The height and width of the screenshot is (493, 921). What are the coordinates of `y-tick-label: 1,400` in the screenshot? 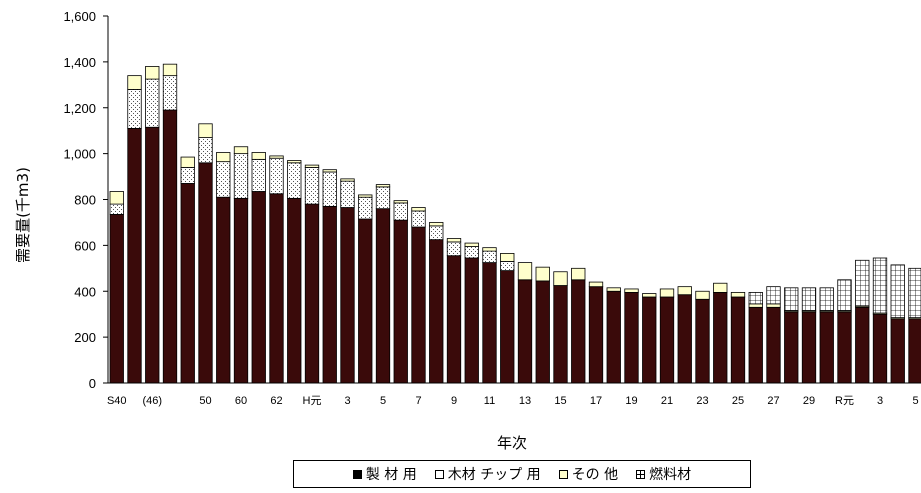 It's located at (79, 62).